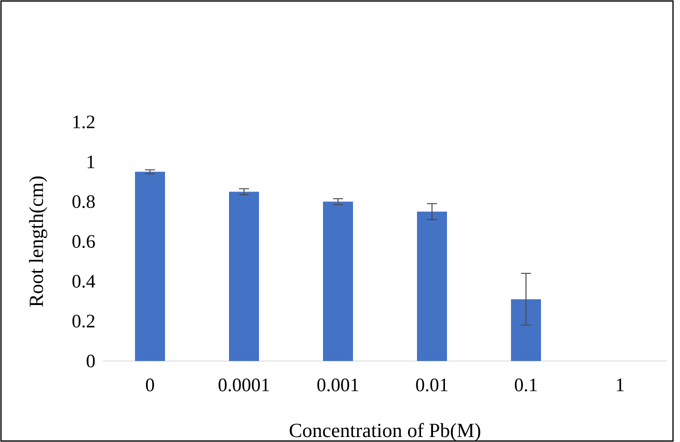  I want to click on x-tick-label: 0, so click(150, 385).